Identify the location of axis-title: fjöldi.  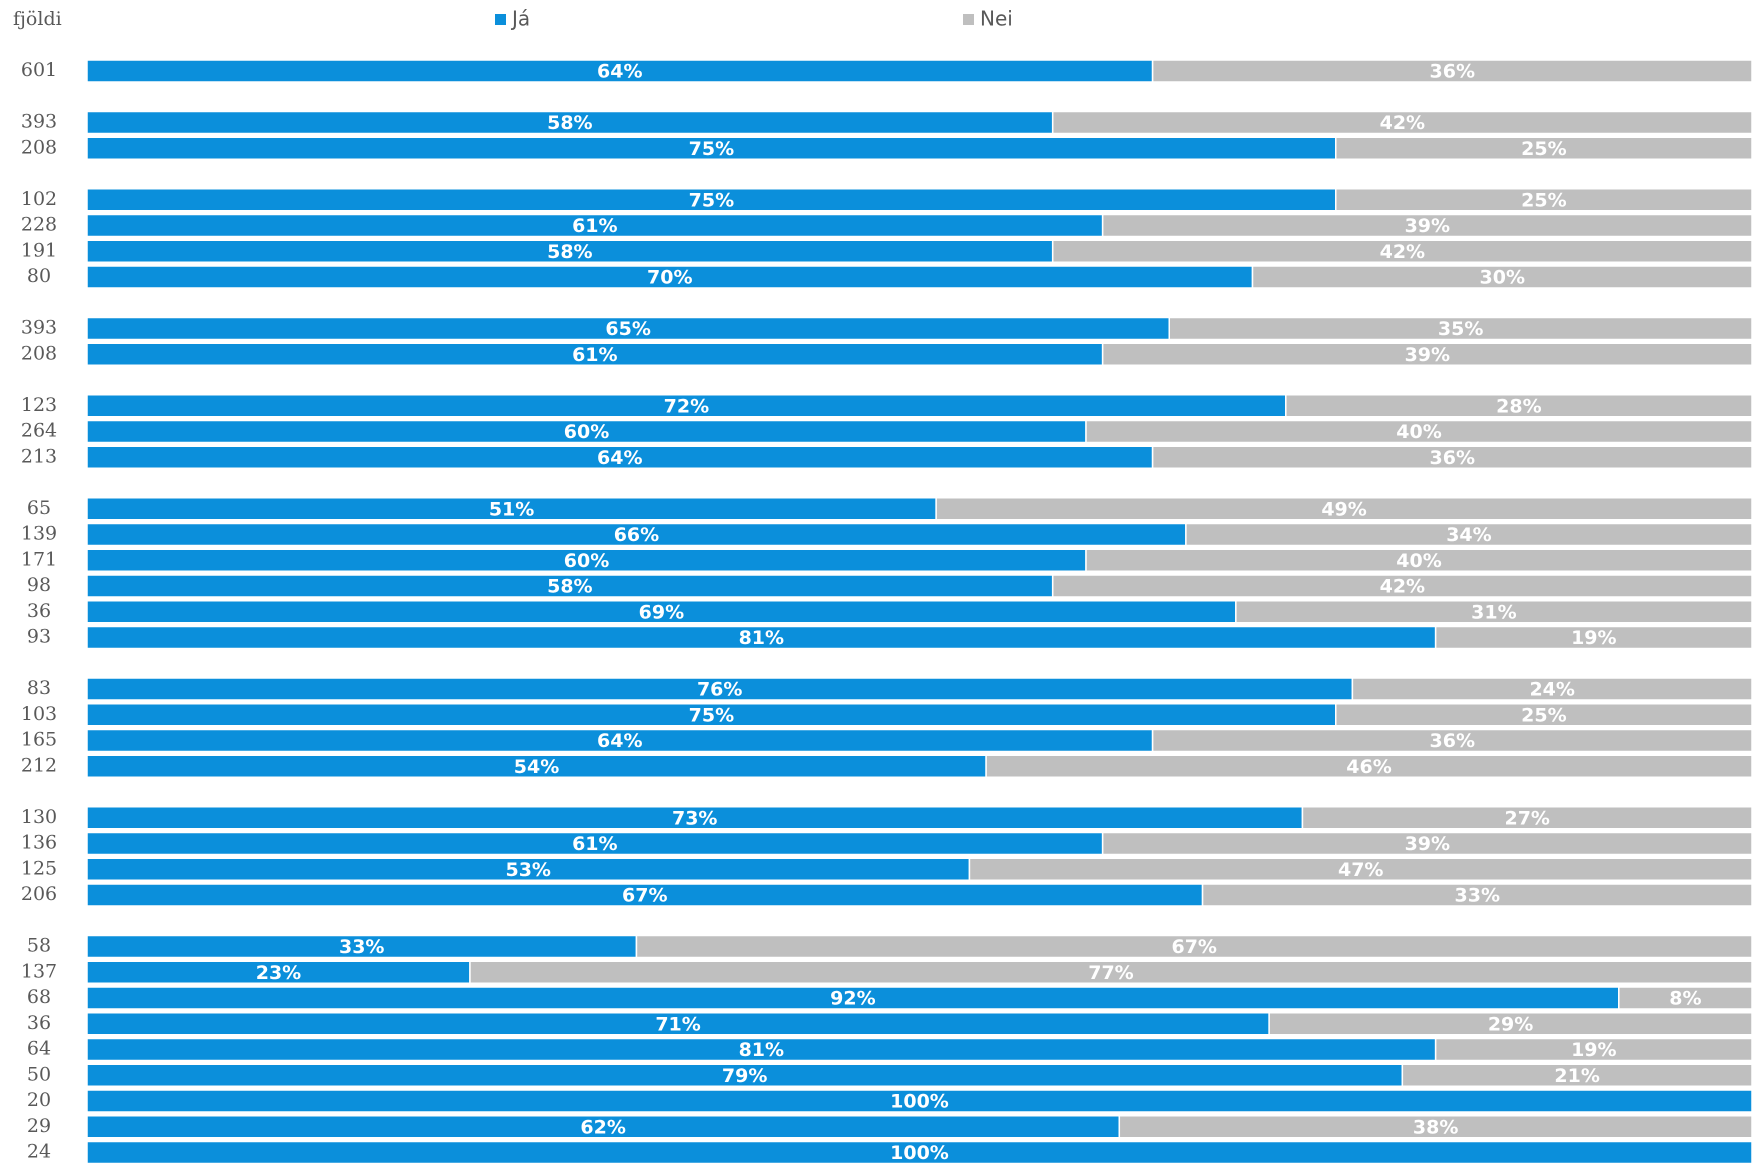
(37, 19).